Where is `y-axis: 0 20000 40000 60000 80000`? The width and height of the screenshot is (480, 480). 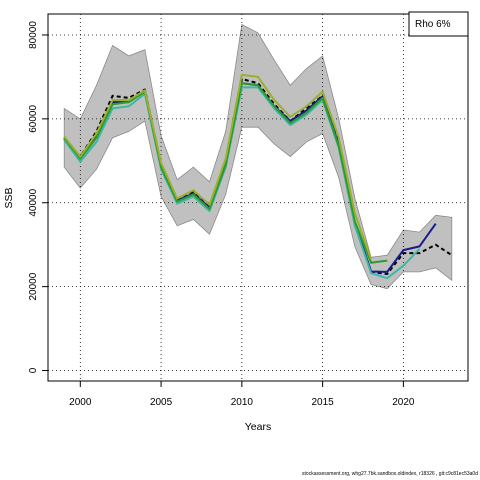 y-axis: 0 20000 40000 60000 80000 is located at coordinates (38, 197).